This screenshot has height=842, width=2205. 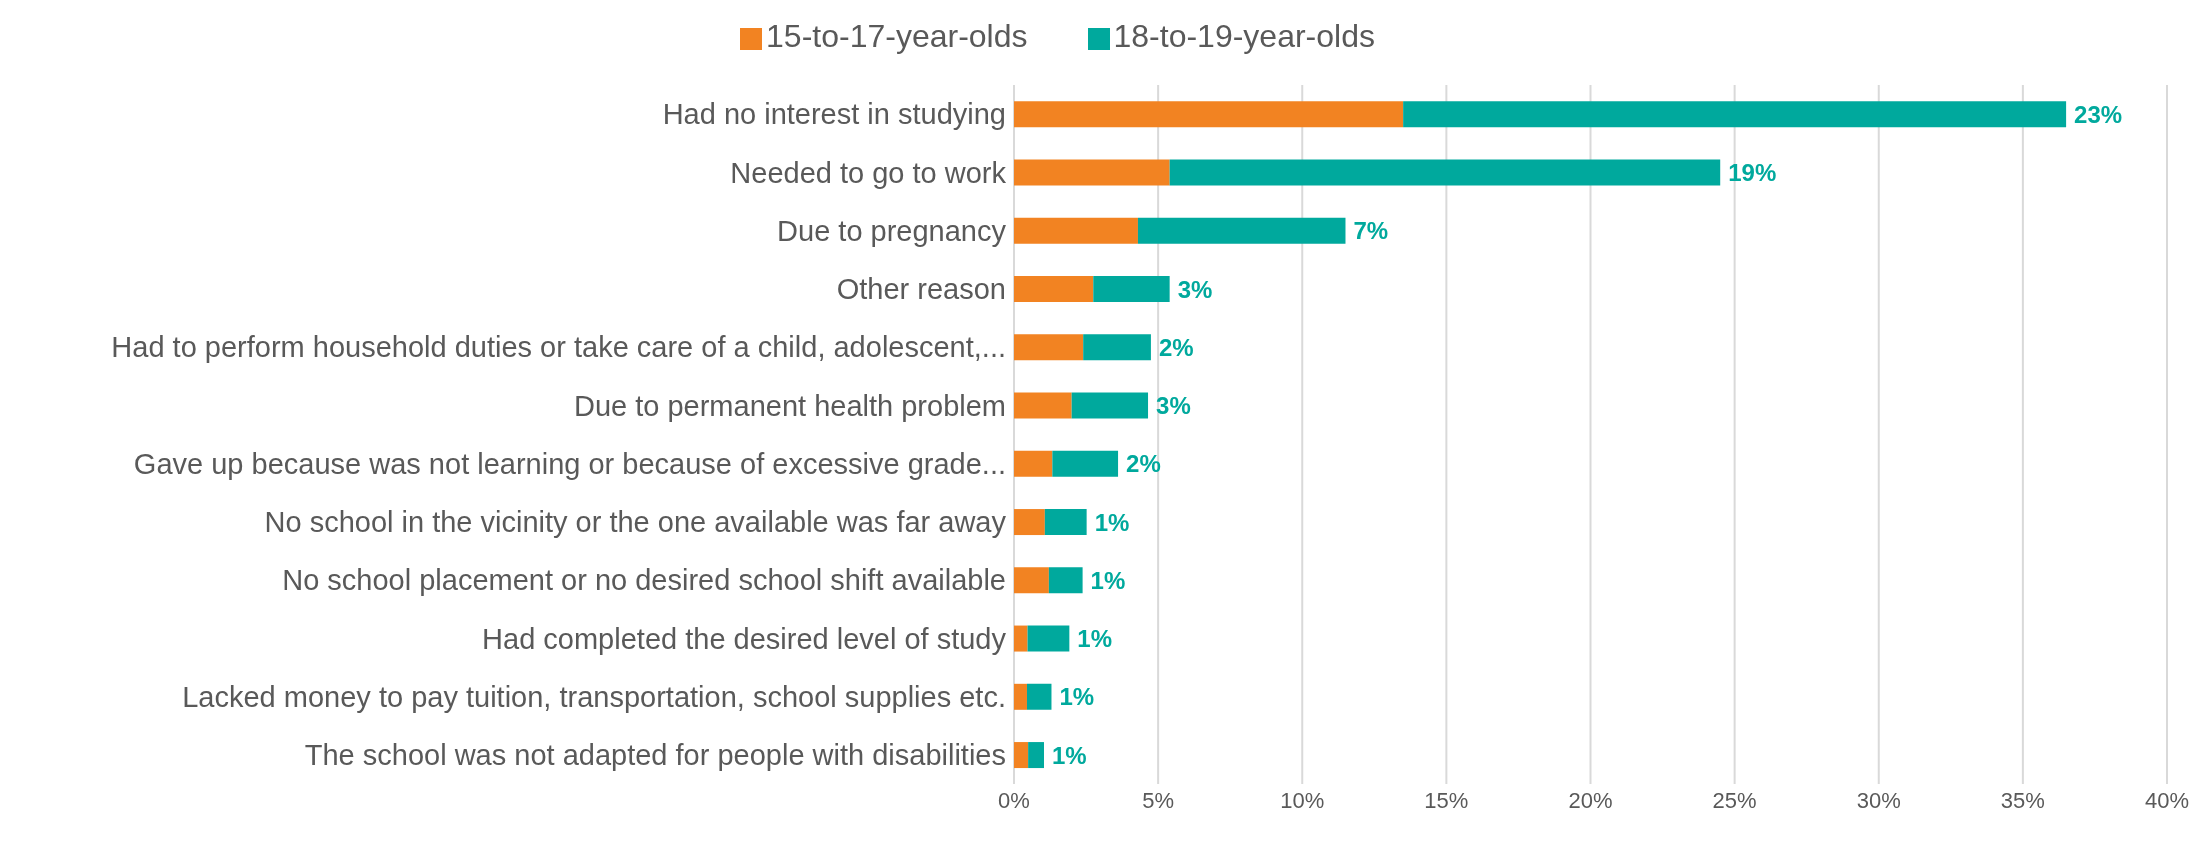 I want to click on x-tick-label: 5%, so click(x=1158, y=800).